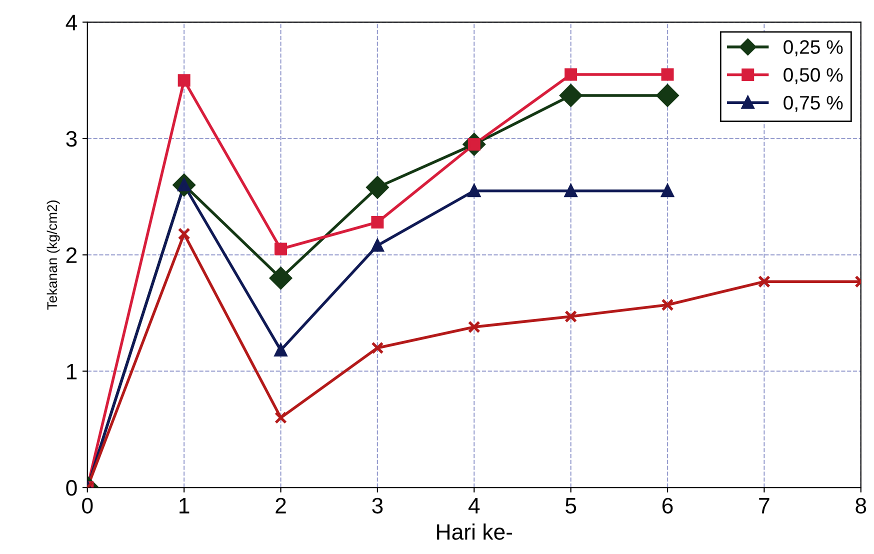  Describe the element at coordinates (764, 506) in the screenshot. I see `x-tick-label: 7` at that location.